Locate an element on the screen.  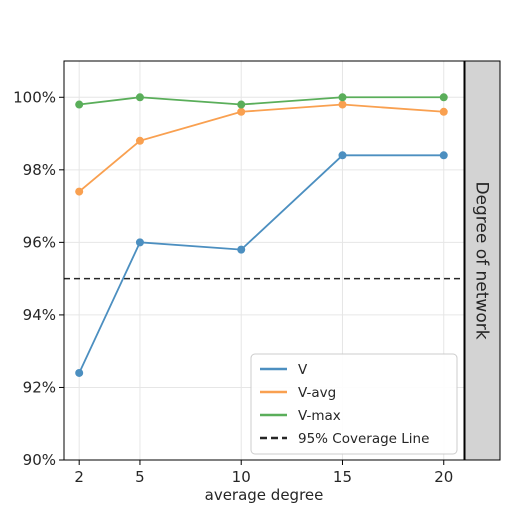
legend-label: V is located at coordinates (303, 370).